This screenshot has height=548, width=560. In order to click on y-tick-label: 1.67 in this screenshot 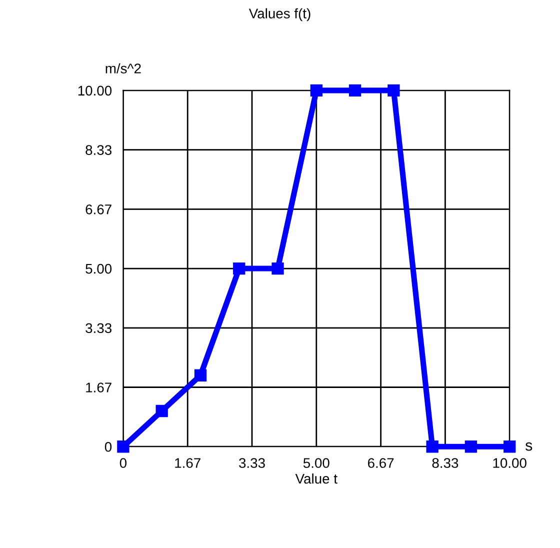, I will do `click(99, 387)`.